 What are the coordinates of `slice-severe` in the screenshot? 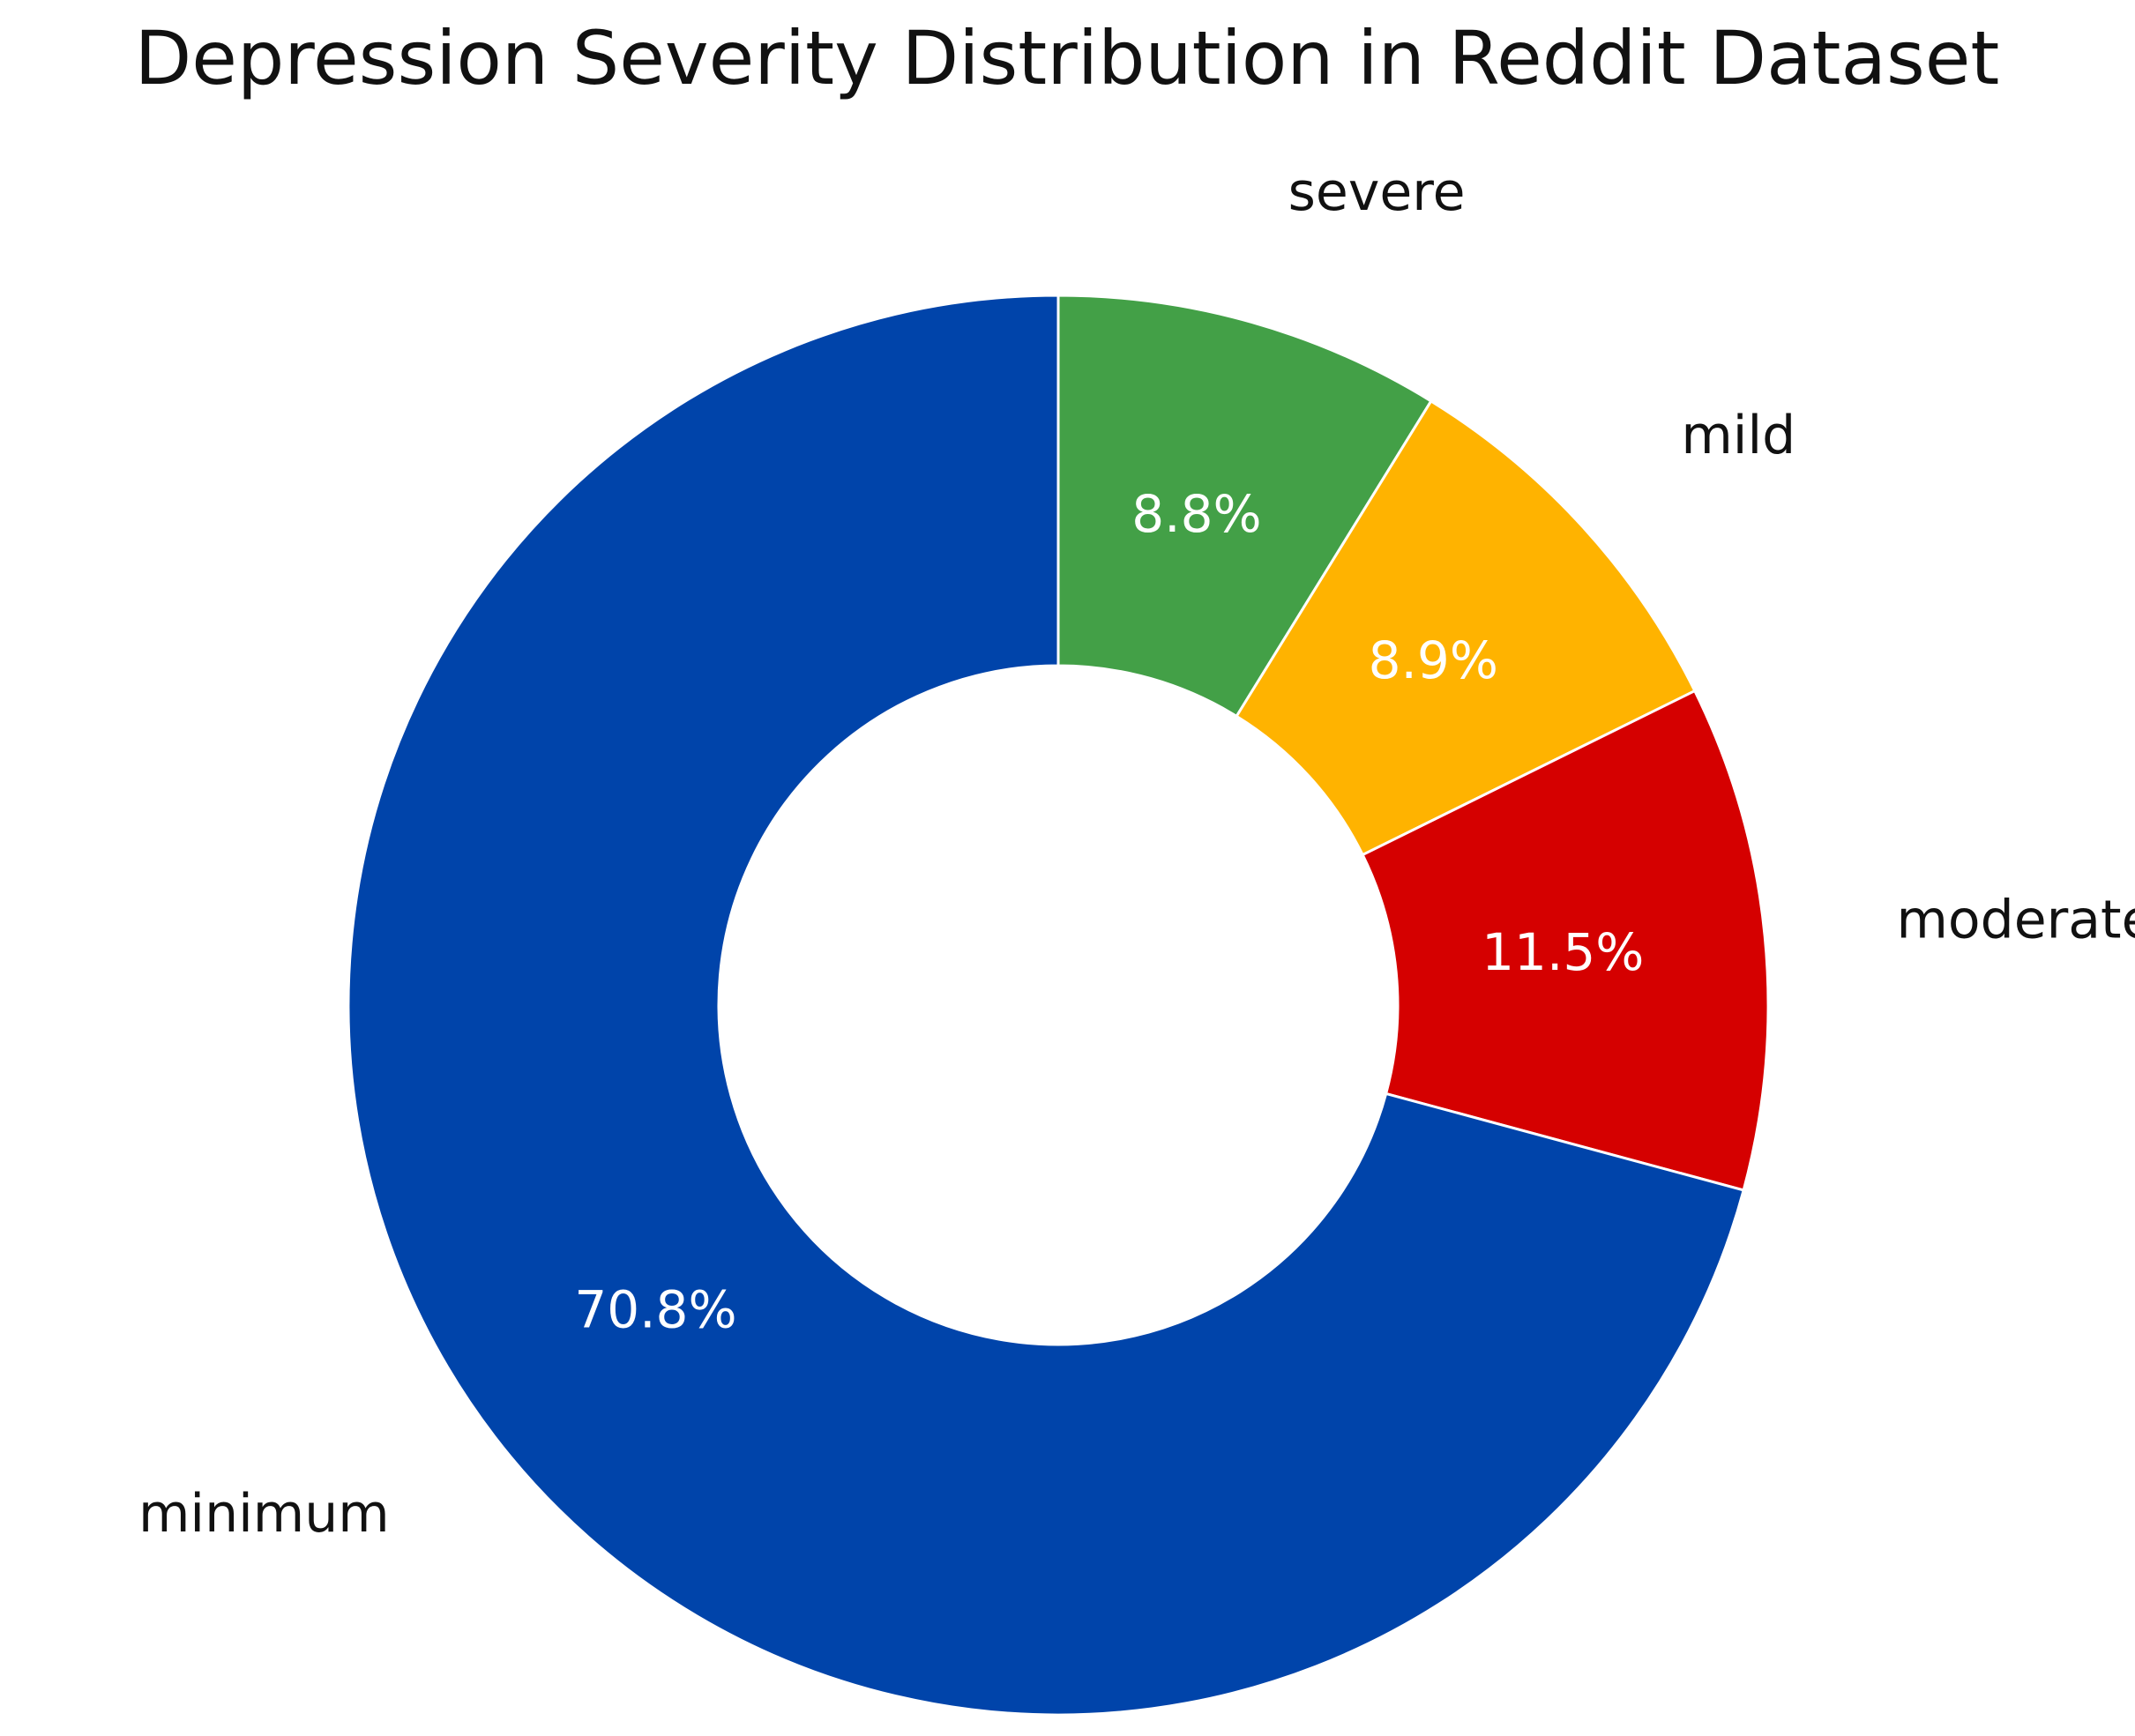 It's located at (1245, 506).